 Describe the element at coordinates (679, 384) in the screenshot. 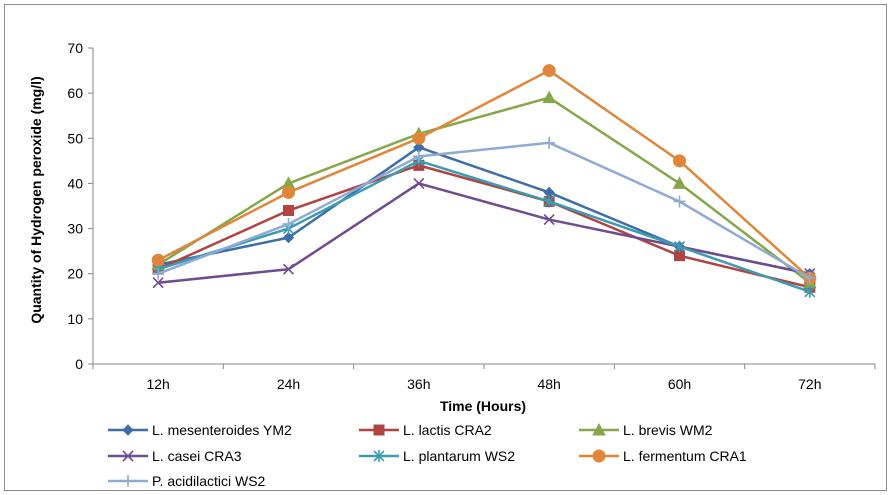

I see `x-tick-label: 60h` at that location.